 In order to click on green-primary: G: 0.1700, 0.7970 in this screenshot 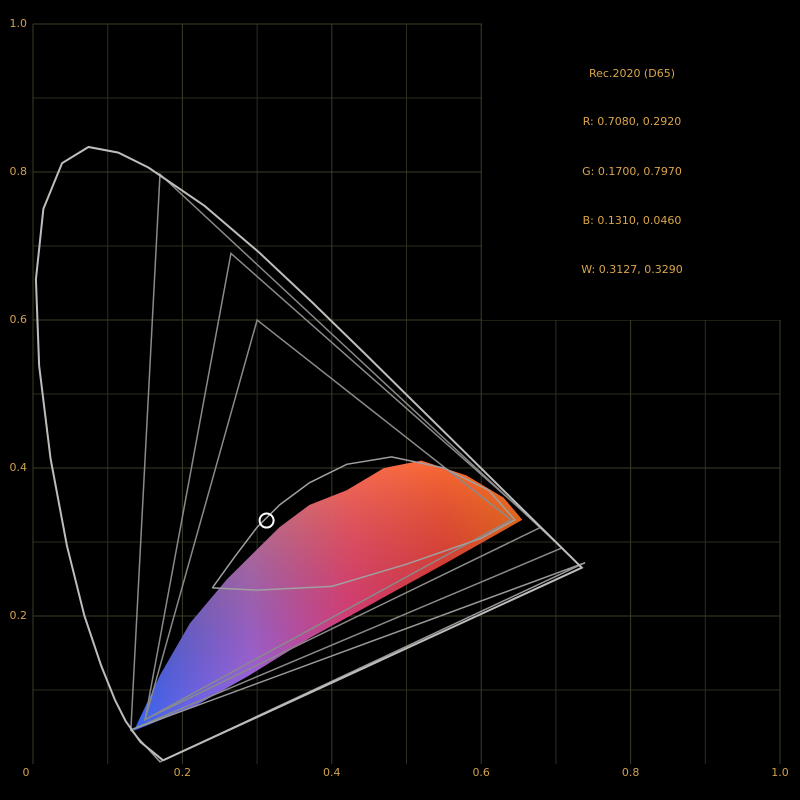, I will do `click(632, 171)`.